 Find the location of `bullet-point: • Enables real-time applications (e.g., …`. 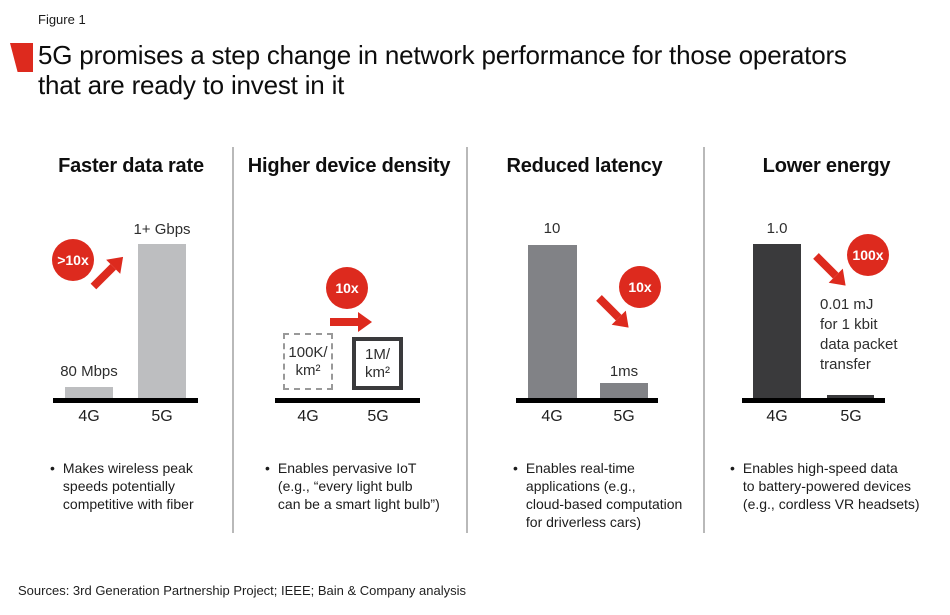

bullet-point: • Enables real-time applications (e.g., … is located at coordinates (605, 495).